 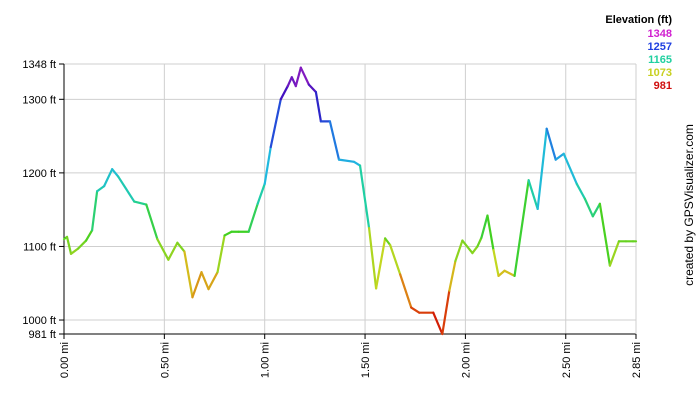 What do you see at coordinates (659, 47) in the screenshot?
I see `legend-entry: 1257` at bounding box center [659, 47].